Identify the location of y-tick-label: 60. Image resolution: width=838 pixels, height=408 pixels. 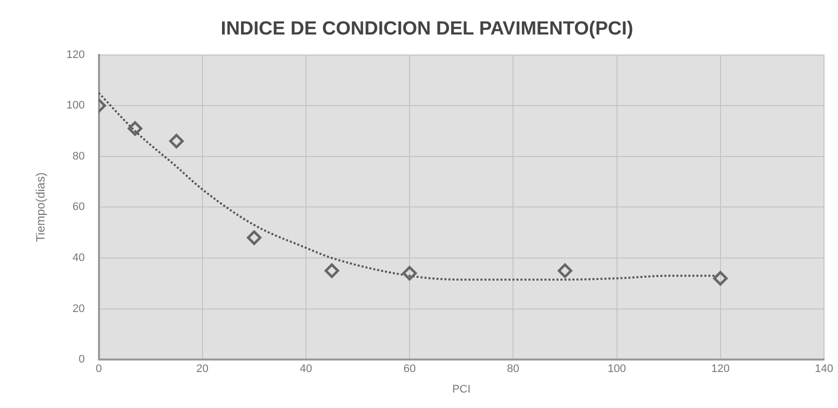
(78, 207).